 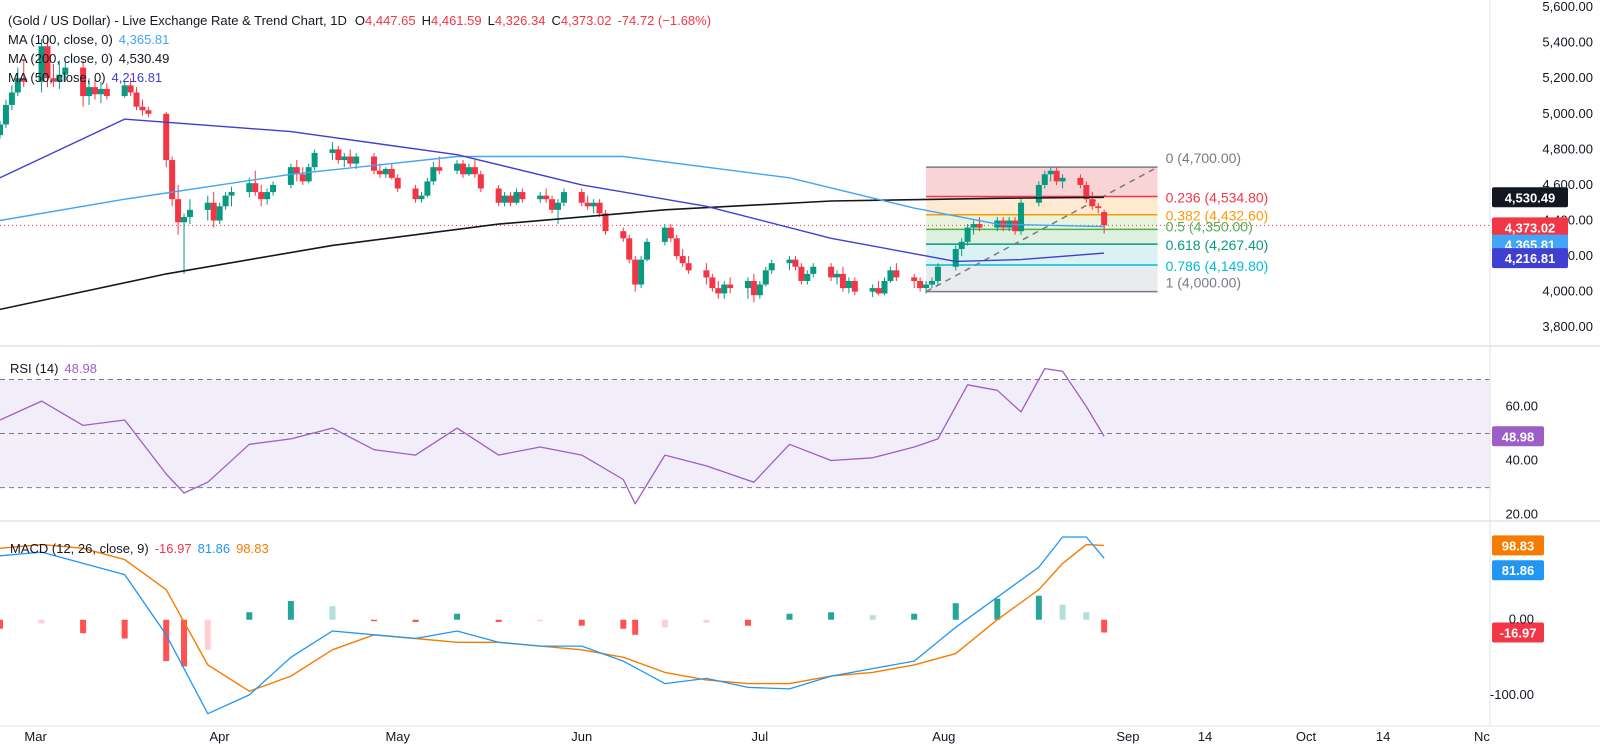 I want to click on ma200-value: 4,530.49, so click(x=144, y=58).